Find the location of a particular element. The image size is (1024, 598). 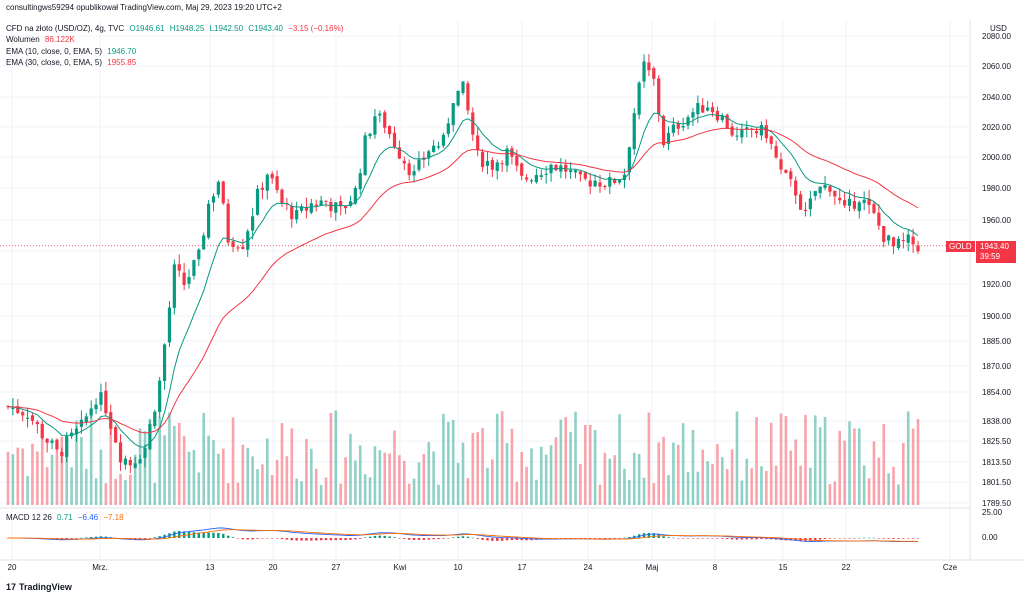

price-tick-label: 1838.00 is located at coordinates (996, 421).